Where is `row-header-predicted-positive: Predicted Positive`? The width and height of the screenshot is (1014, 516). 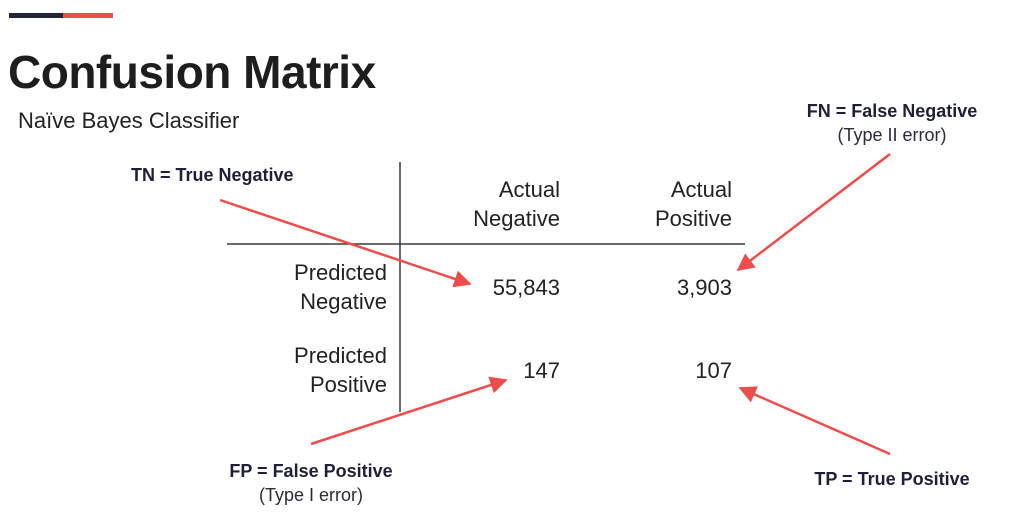 row-header-predicted-positive: Predicted Positive is located at coordinates (340, 370).